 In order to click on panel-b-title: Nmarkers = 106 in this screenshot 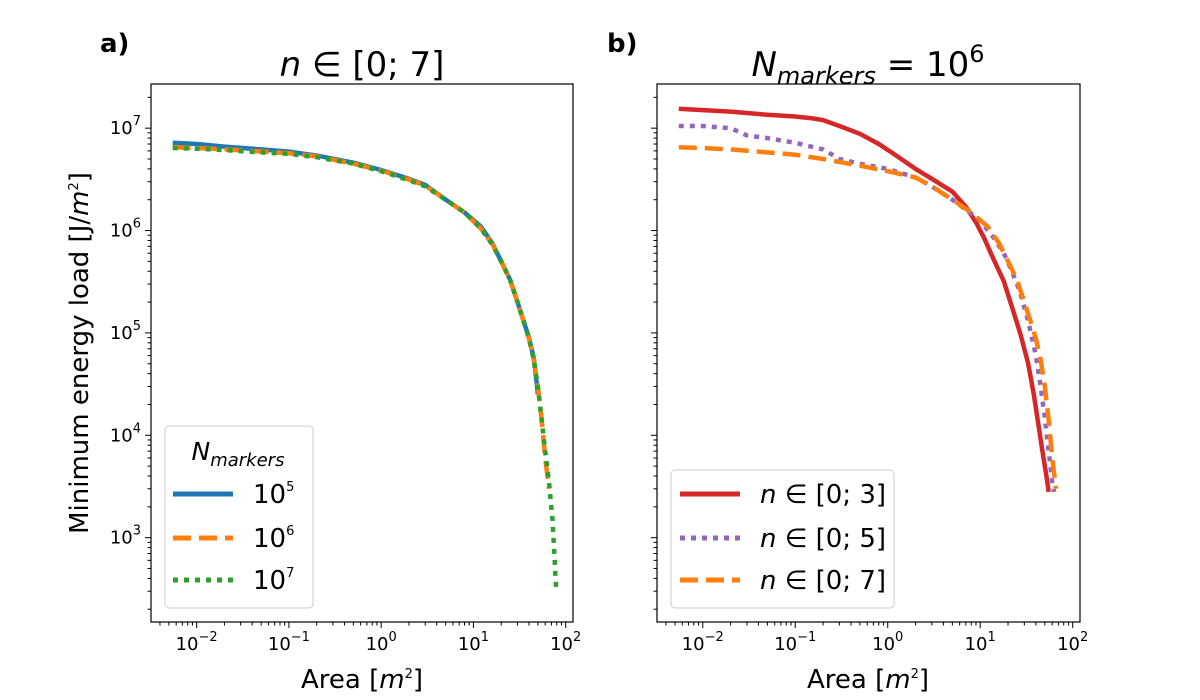, I will do `click(867, 65)`.